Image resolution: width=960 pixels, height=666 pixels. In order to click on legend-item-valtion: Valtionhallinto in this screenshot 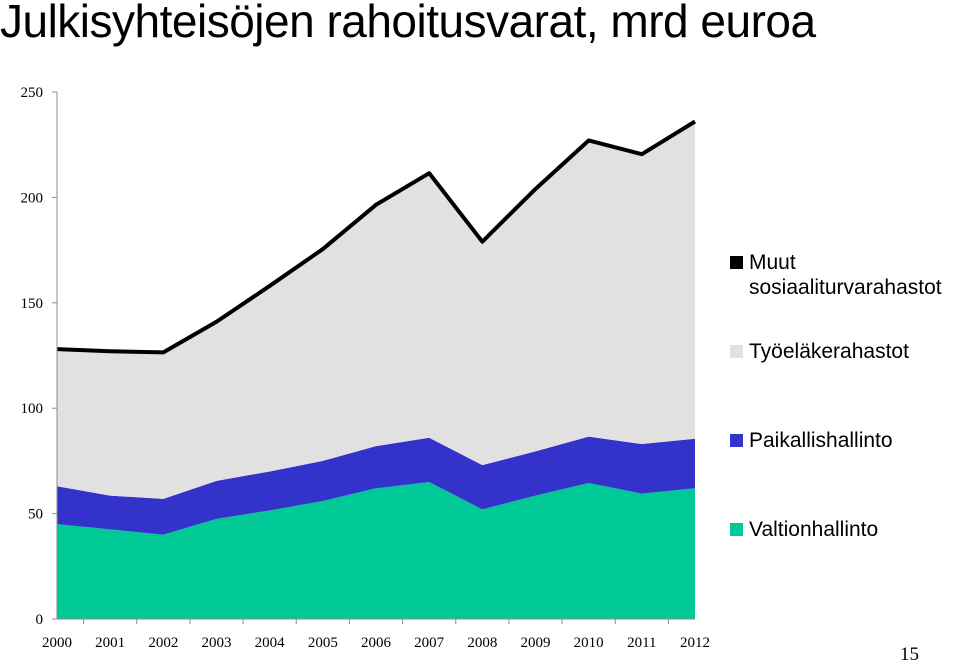, I will do `click(804, 529)`.